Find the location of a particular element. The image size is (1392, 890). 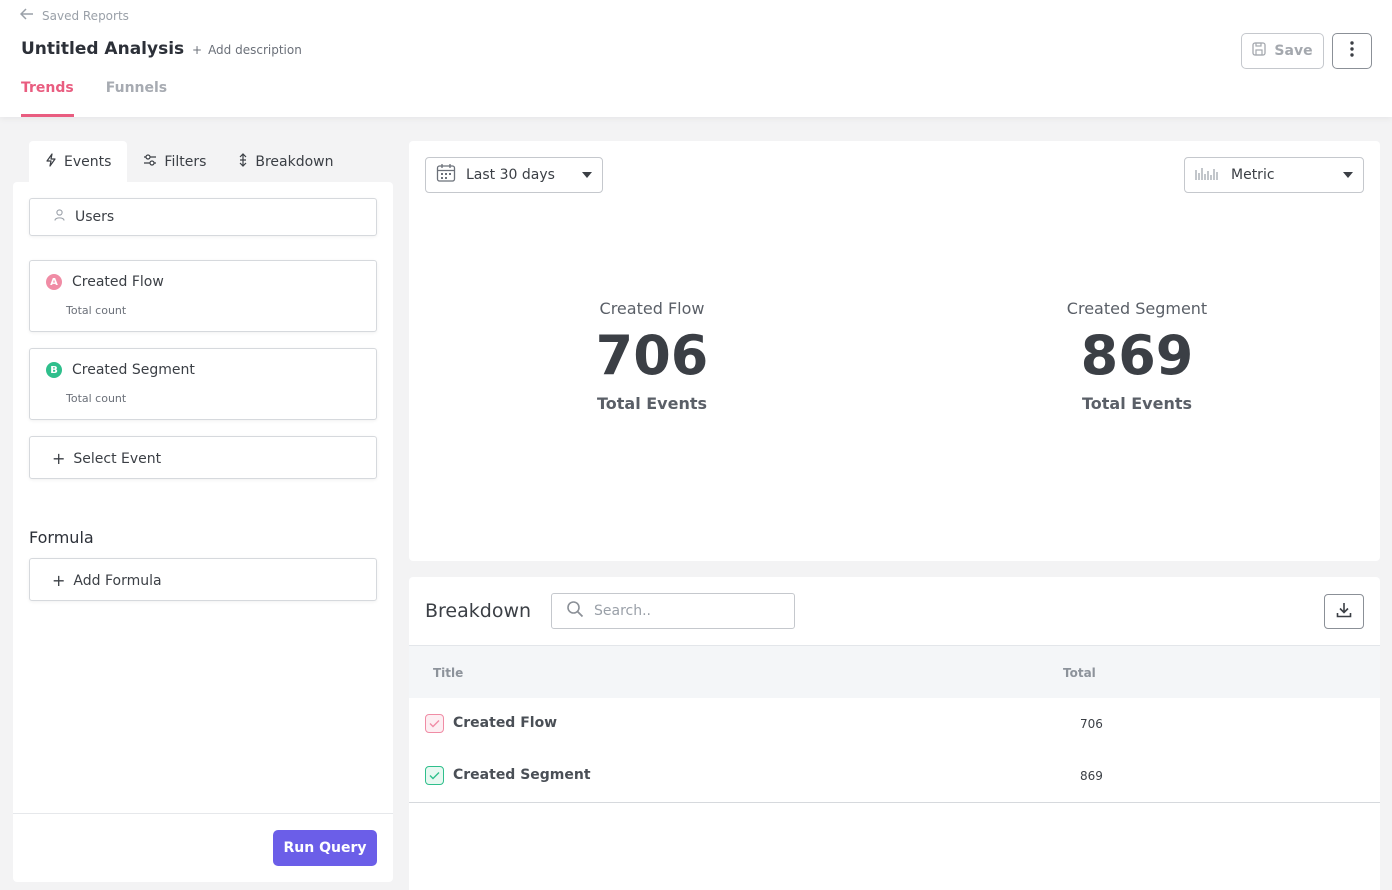

arrow-left-icon is located at coordinates (26, 15).